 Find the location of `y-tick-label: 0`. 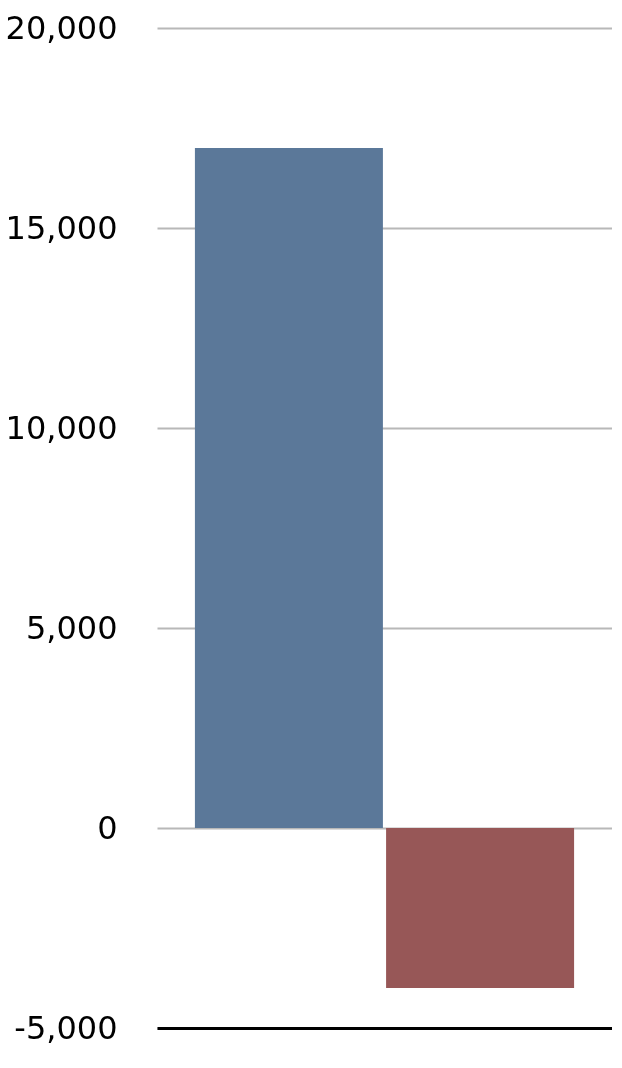

y-tick-label: 0 is located at coordinates (107, 827).